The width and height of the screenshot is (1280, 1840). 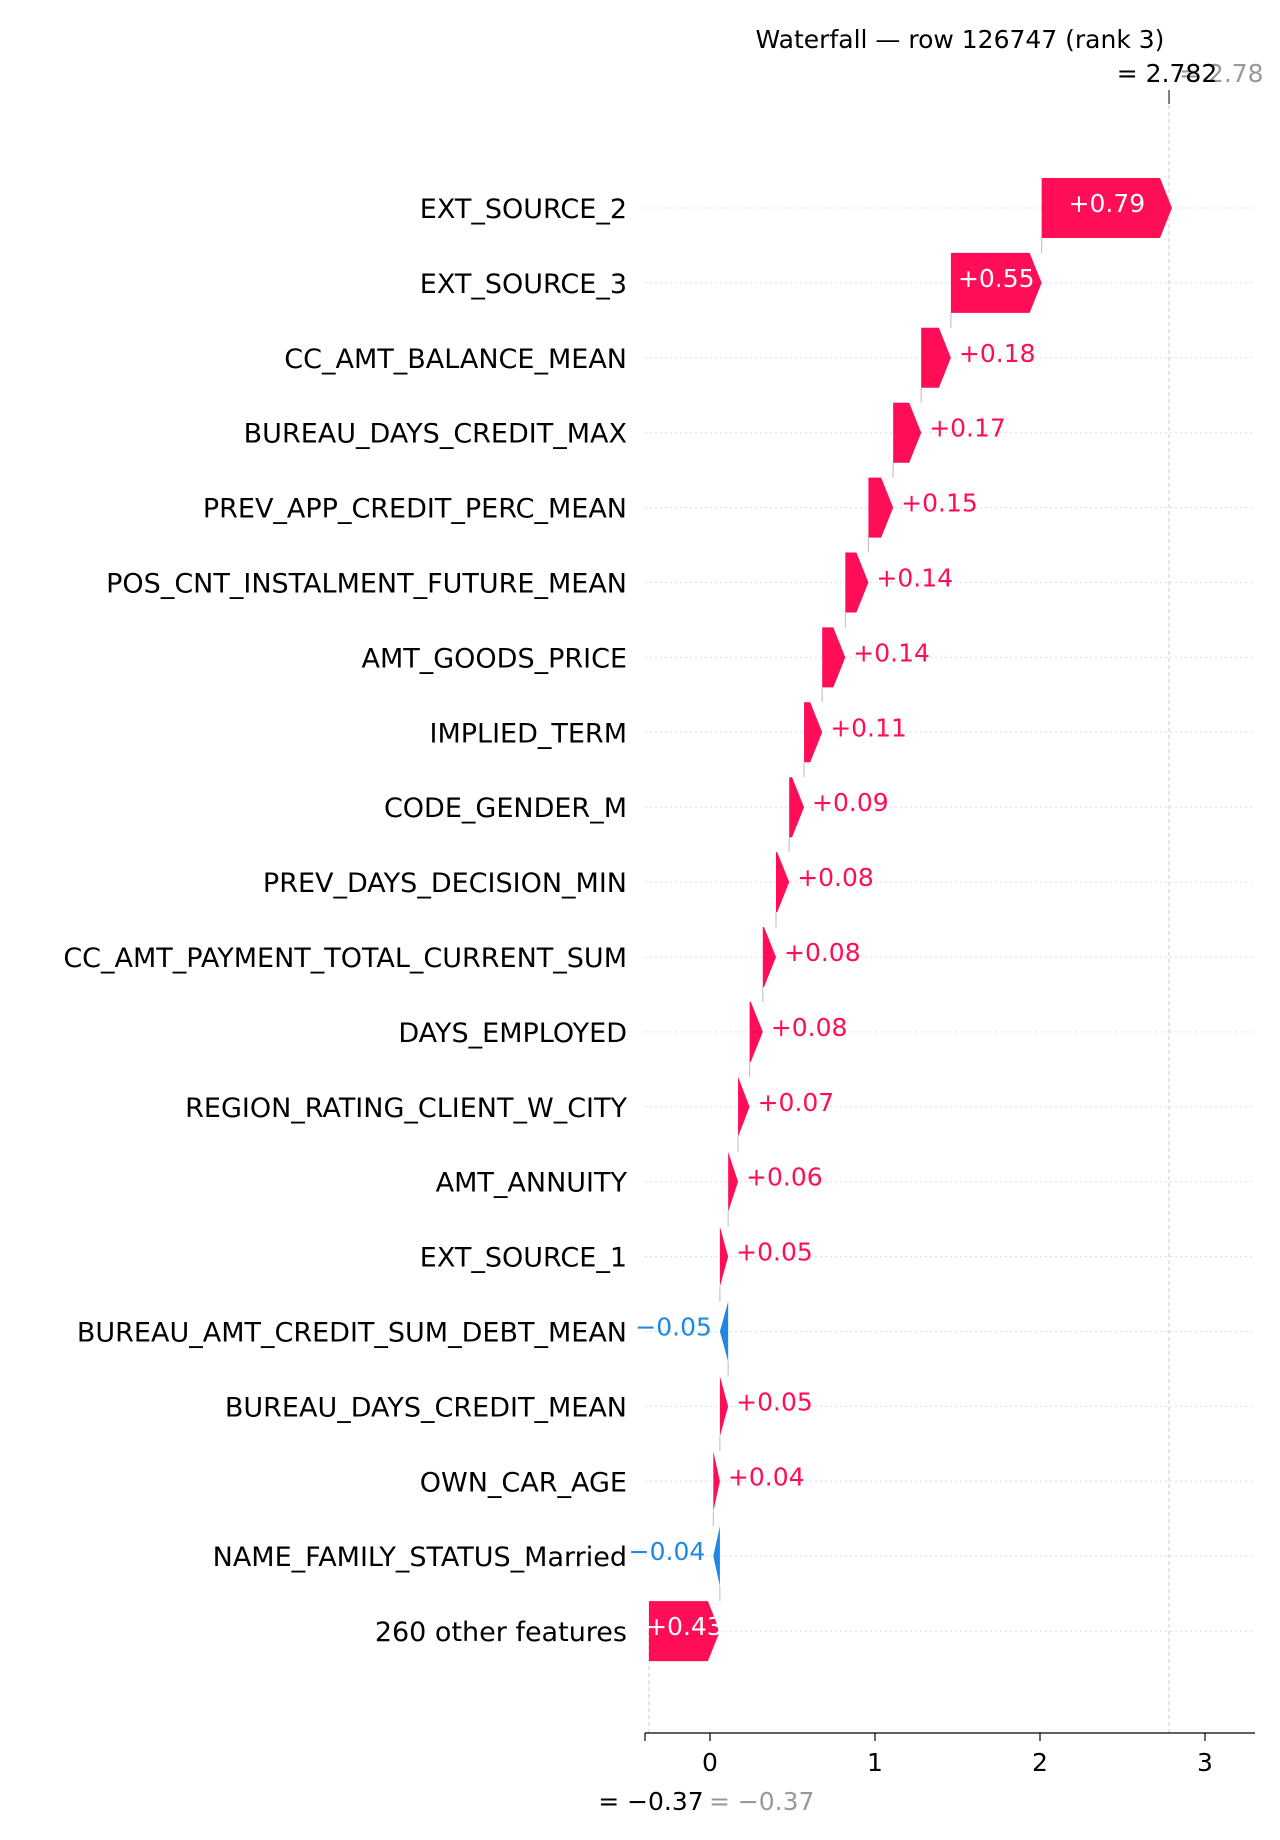 I want to click on feature-label: EXT_SOURCE_3, so click(x=523, y=284).